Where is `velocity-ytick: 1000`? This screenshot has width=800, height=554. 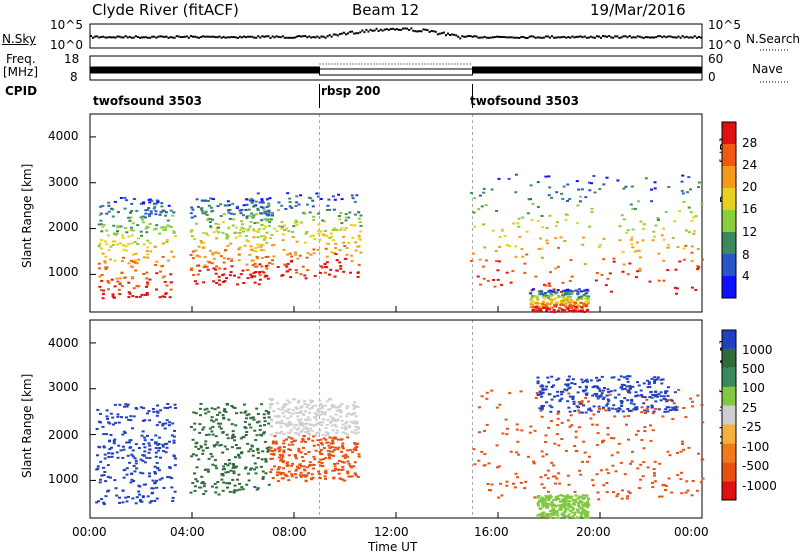
velocity-ytick: 1000 is located at coordinates (63, 479).